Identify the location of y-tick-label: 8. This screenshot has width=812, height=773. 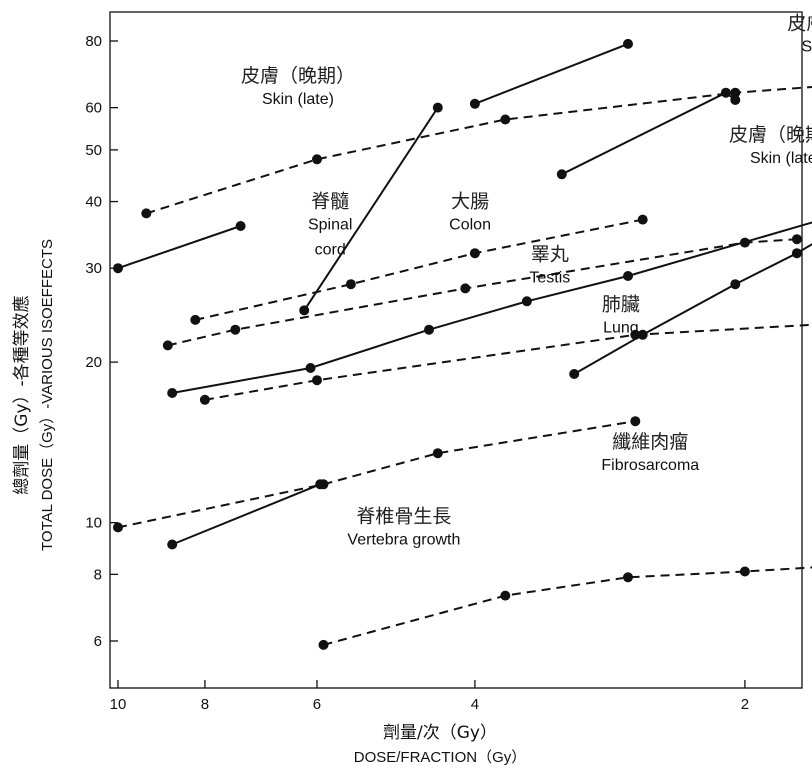
(98, 574).